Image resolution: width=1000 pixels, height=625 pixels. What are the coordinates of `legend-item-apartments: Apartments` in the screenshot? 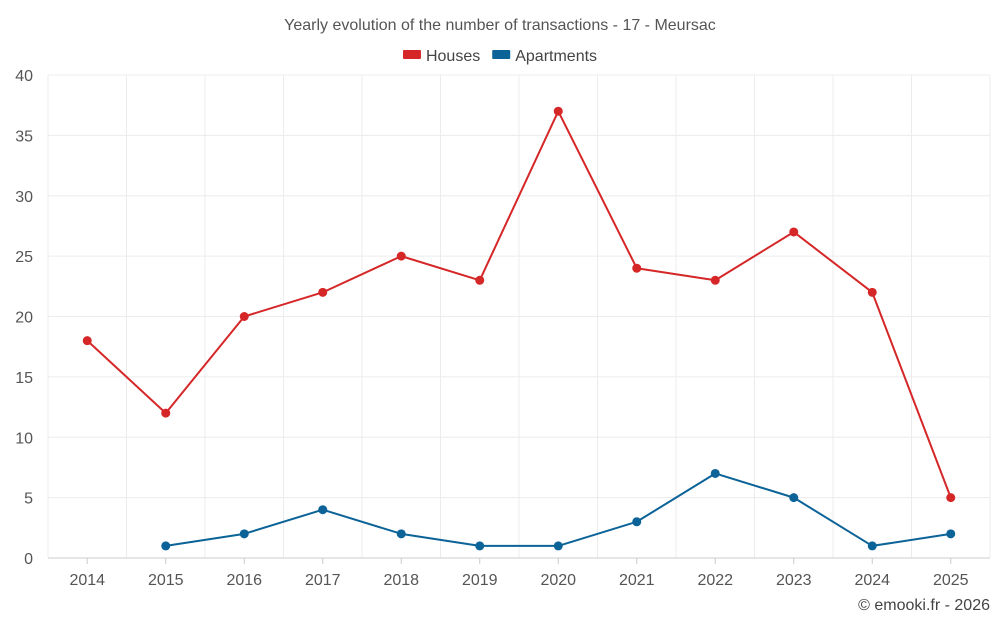 It's located at (544, 56).